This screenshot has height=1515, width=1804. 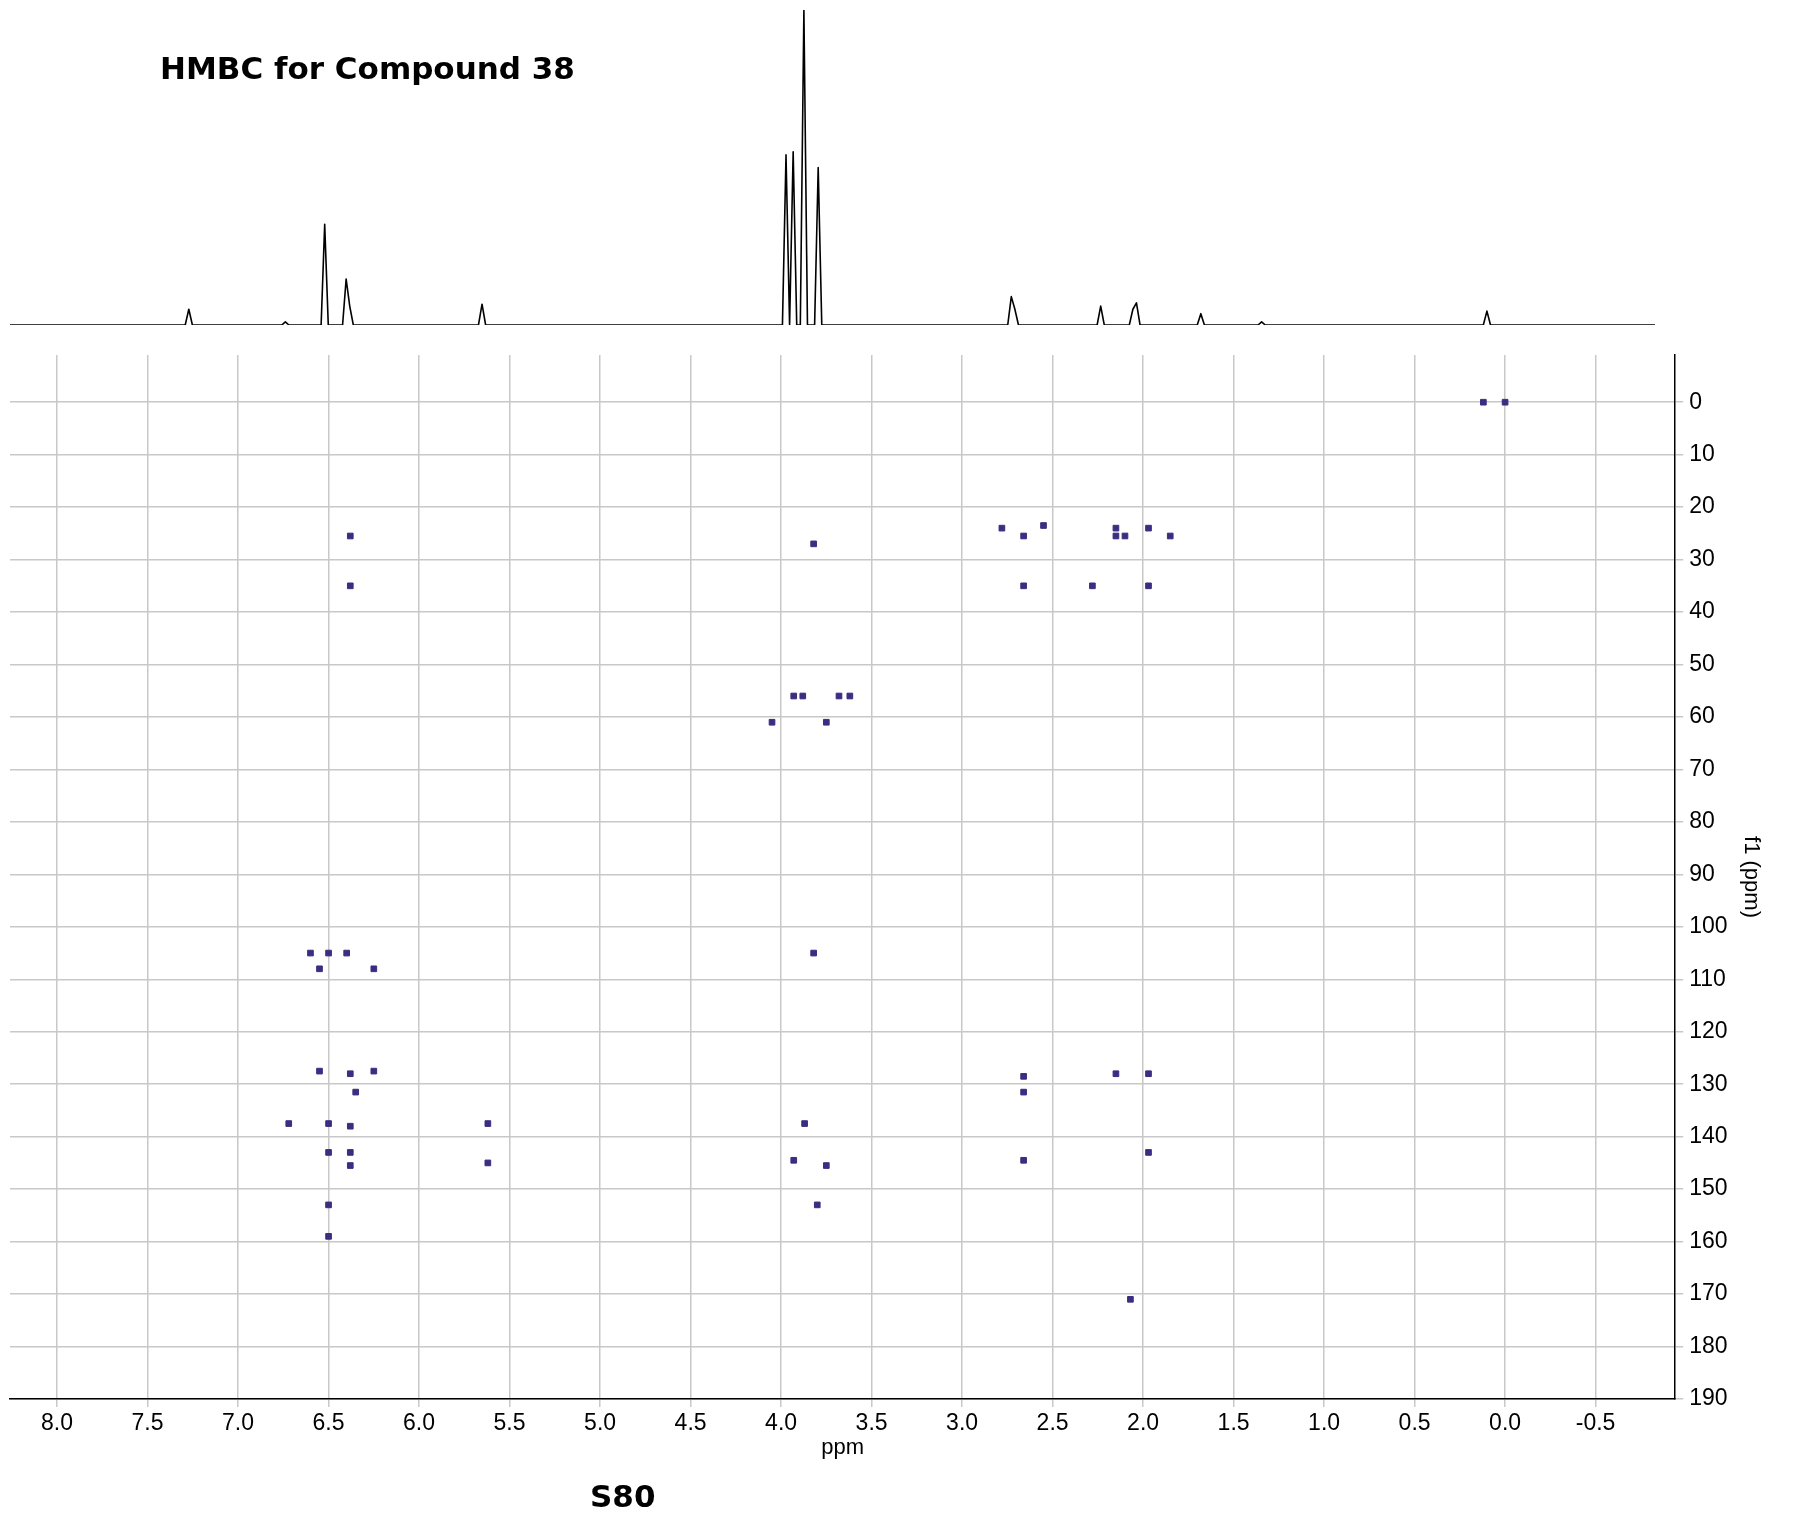 I want to click on x-tick-label: 0.0, so click(x=1505, y=1422).